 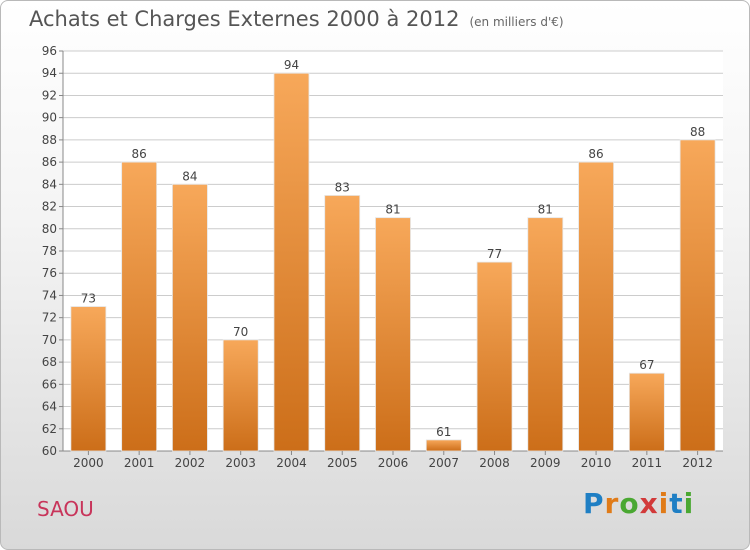 I want to click on y-tick-label: 84, so click(x=49, y=184).